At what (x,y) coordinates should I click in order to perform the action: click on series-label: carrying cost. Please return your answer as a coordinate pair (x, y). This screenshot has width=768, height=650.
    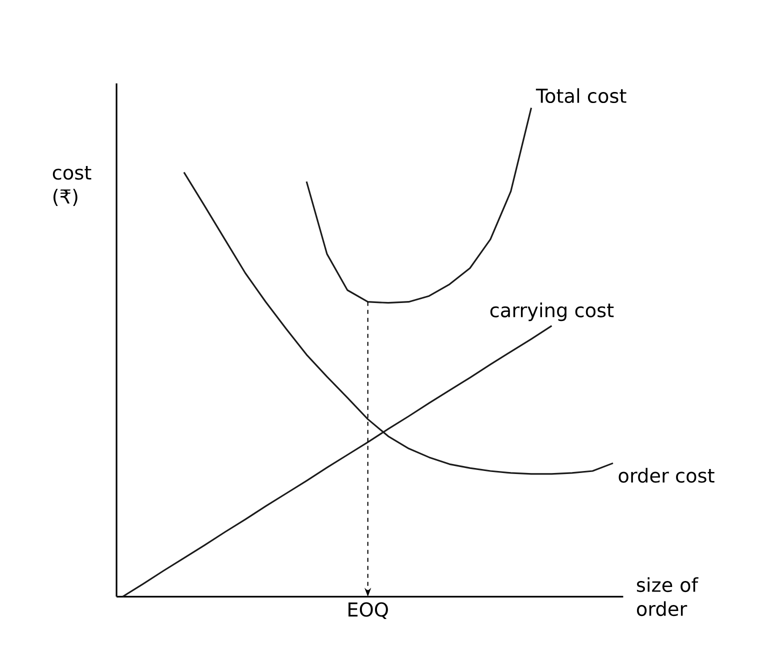
    Looking at the image, I should click on (552, 312).